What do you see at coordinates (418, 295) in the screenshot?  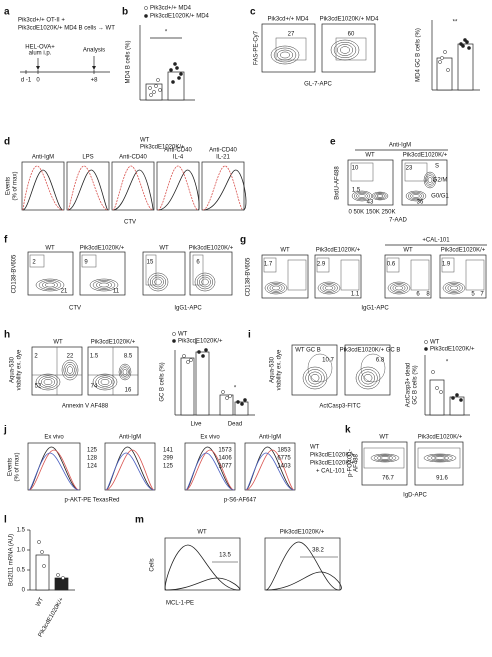 I see `label: 6` at bounding box center [418, 295].